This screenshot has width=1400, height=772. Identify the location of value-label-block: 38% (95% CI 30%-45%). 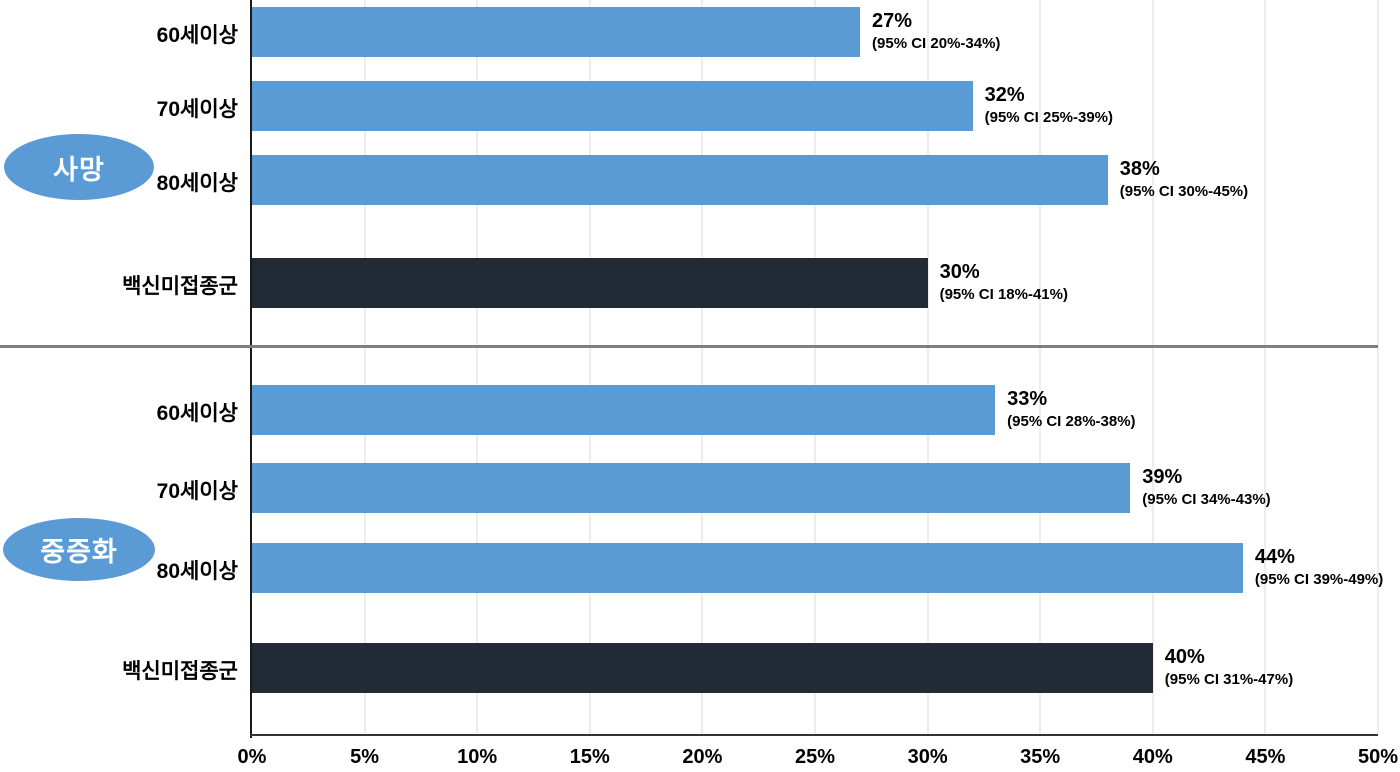
(1184, 179).